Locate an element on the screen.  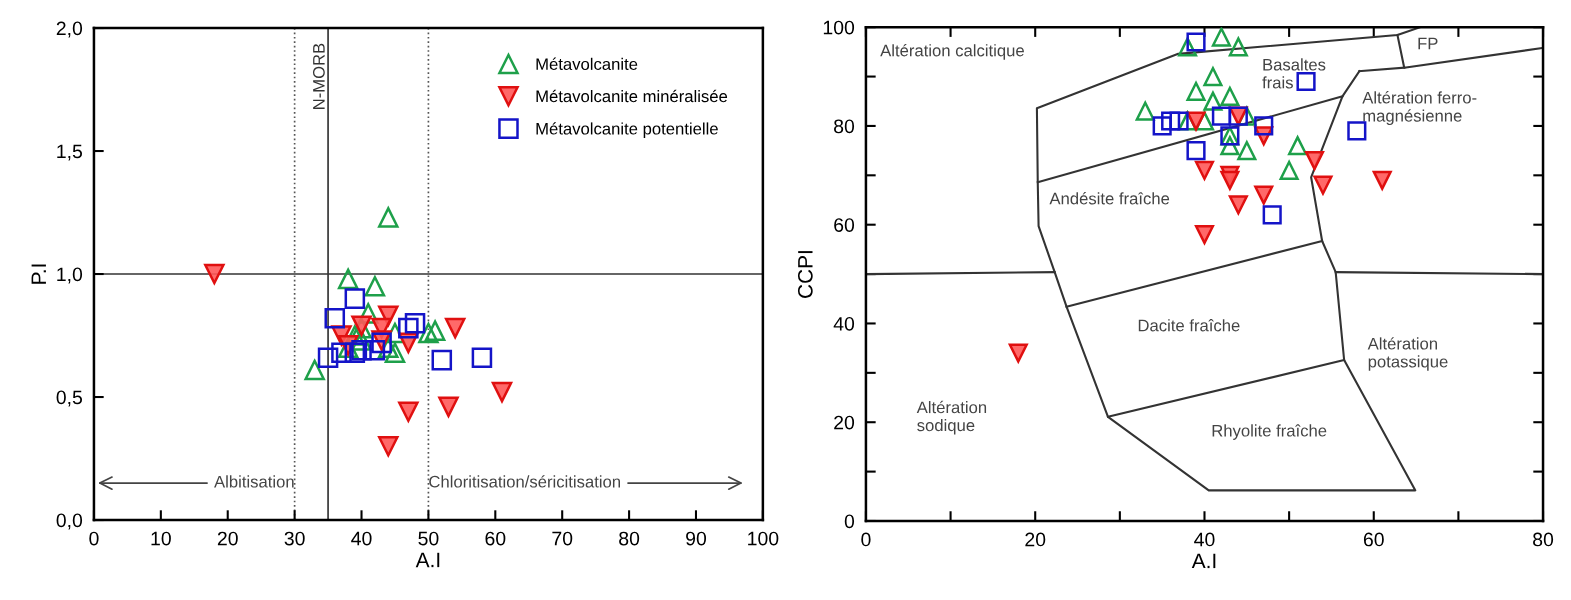
annotation: Altération calcitique is located at coordinates (952, 52).